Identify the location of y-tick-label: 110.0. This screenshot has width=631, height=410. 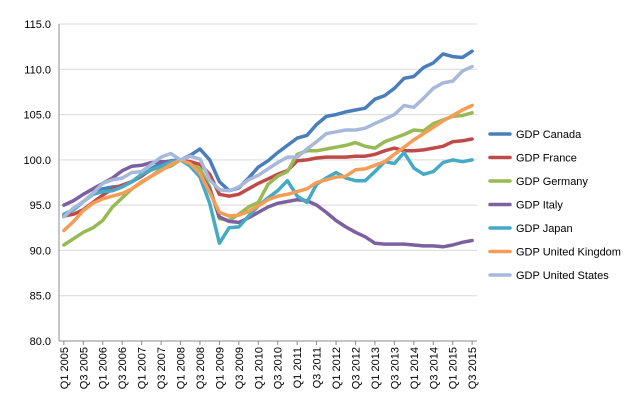
(37, 70).